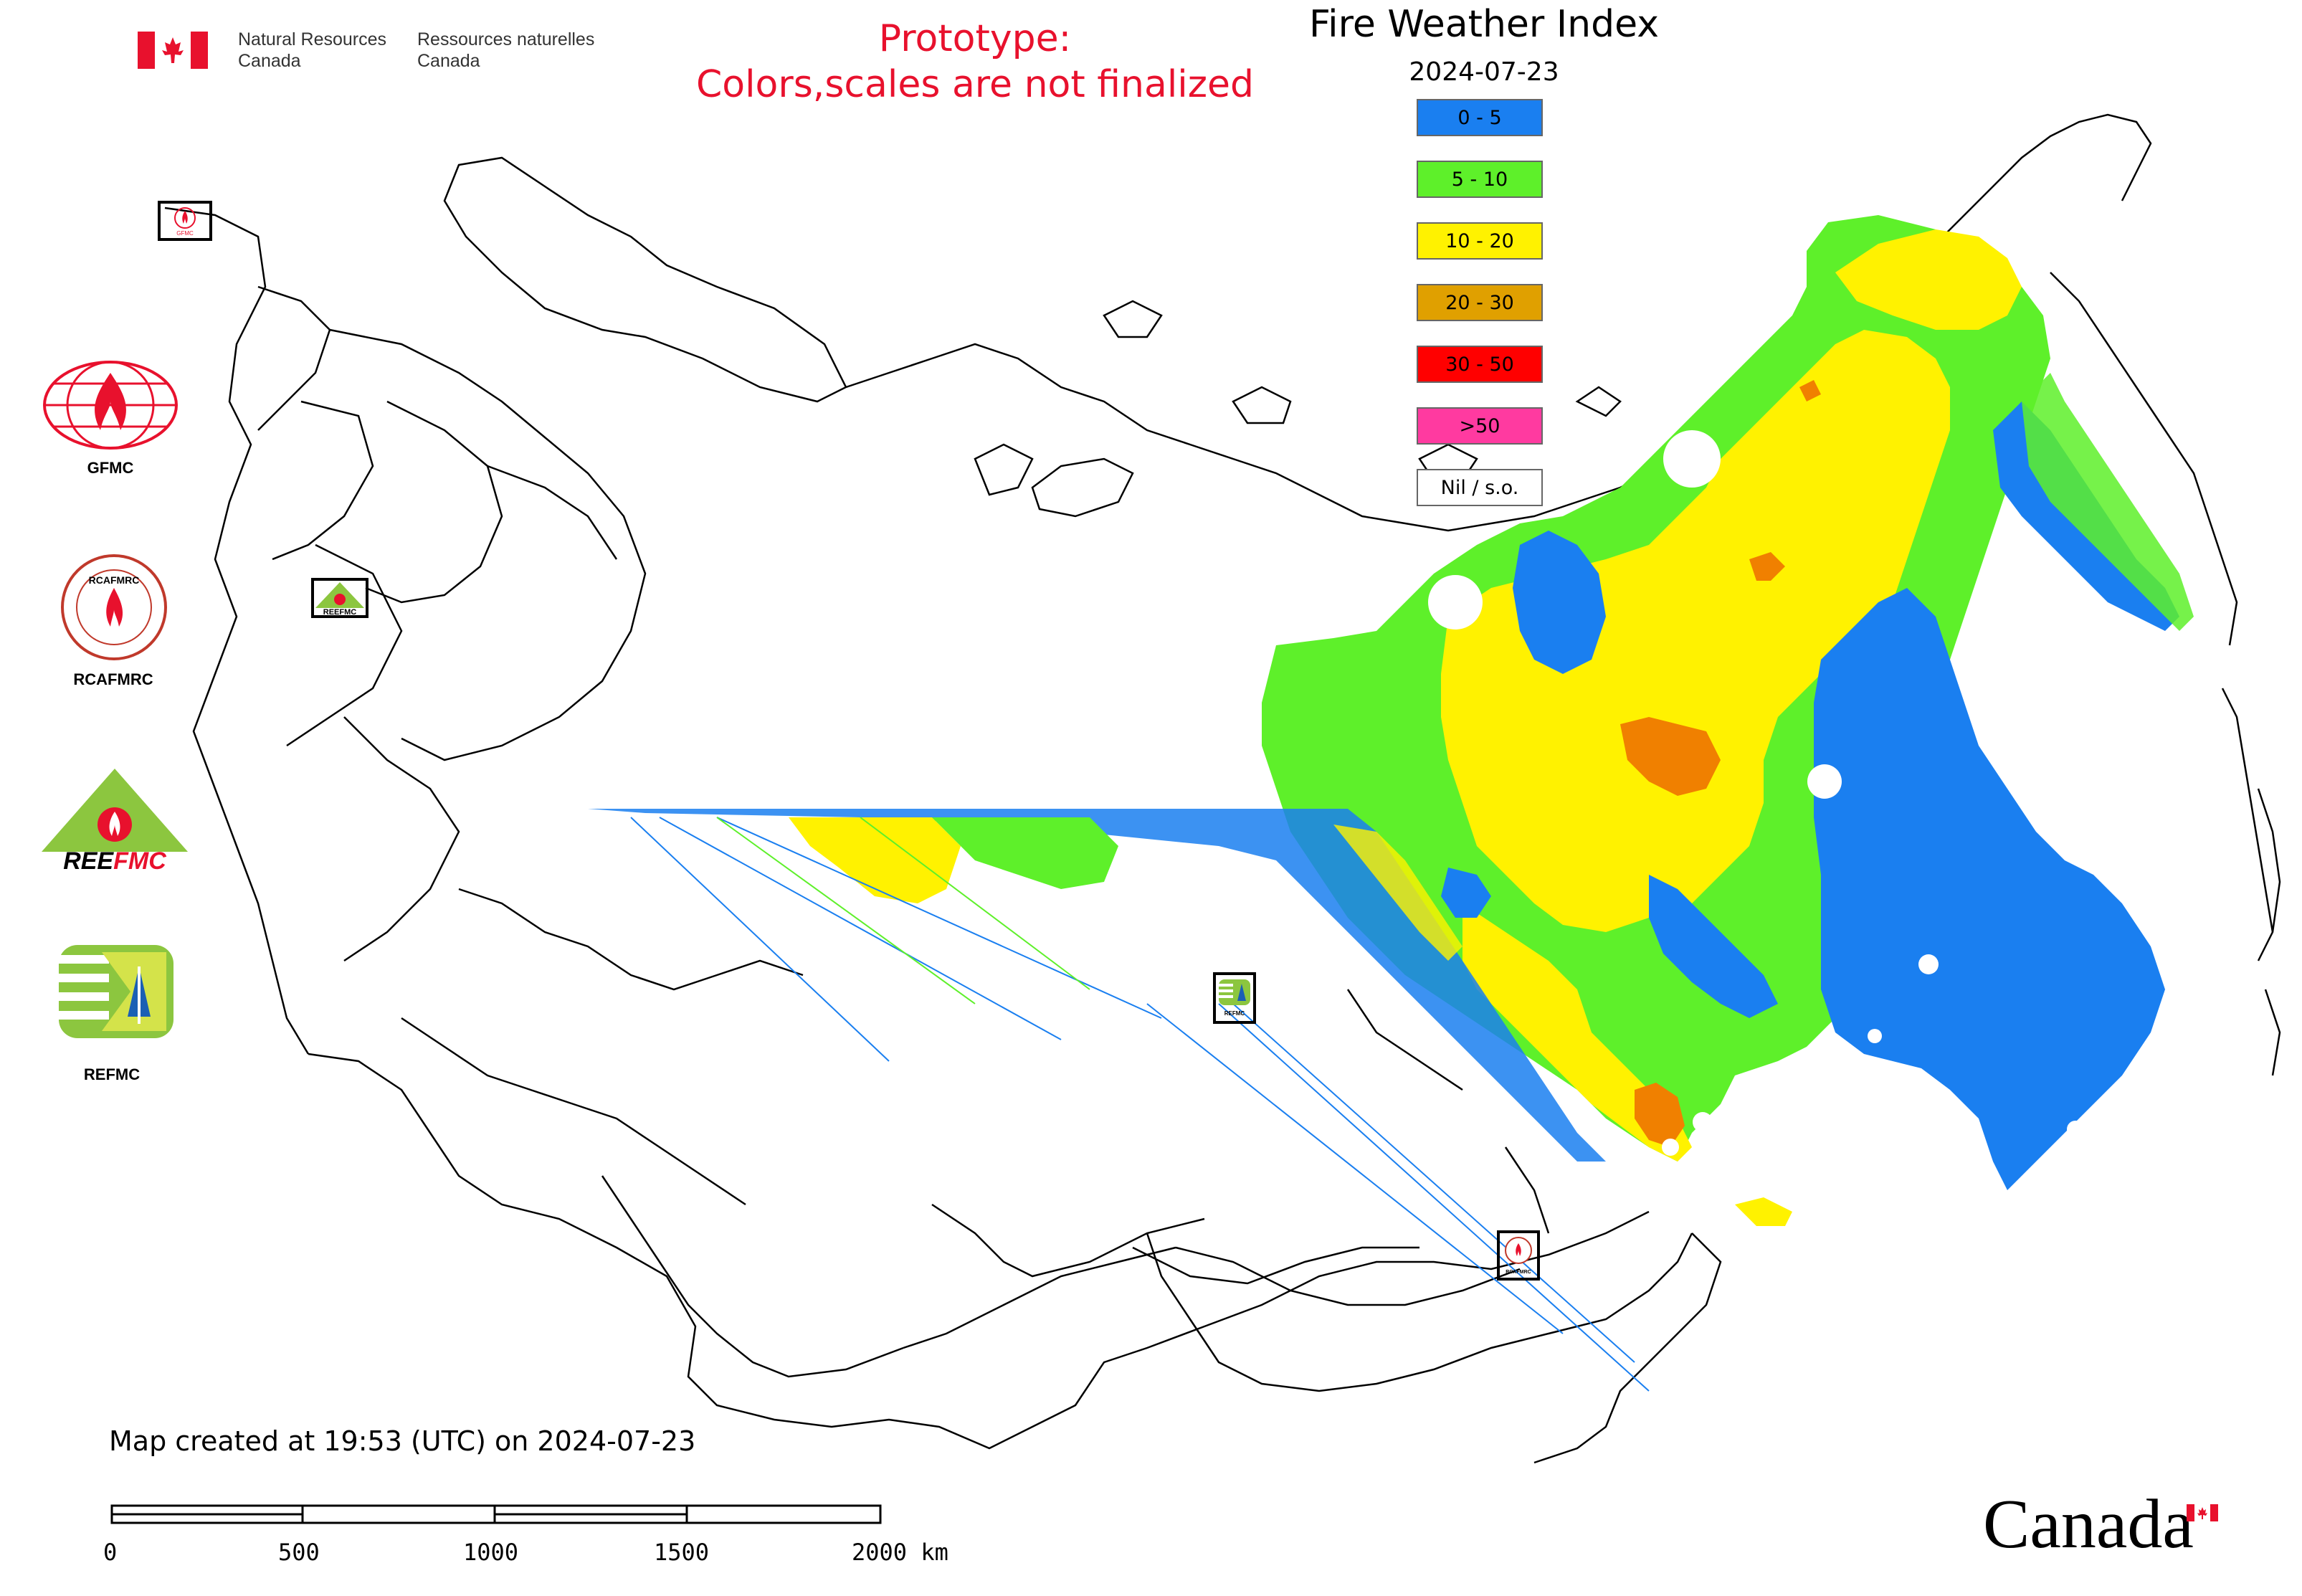 The height and width of the screenshot is (1596, 2302). What do you see at coordinates (113, 679) in the screenshot?
I see `rcafmrc-label: RCAFMRC` at bounding box center [113, 679].